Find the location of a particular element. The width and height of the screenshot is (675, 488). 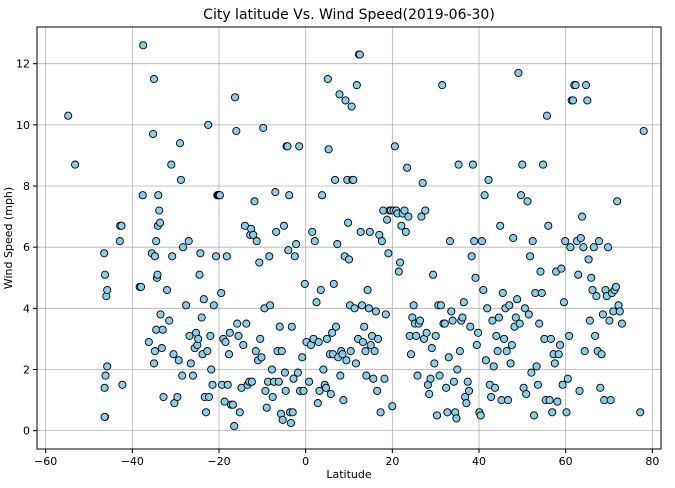

y-axis-label: Wind Speed (mph) is located at coordinates (8, 238).